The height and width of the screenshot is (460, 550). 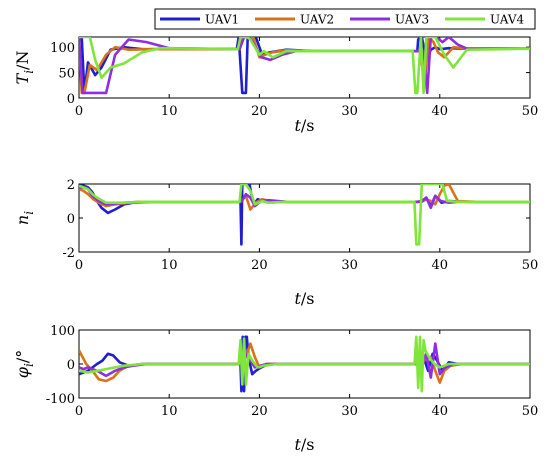 I want to click on axes-frame, so click(x=304, y=67).